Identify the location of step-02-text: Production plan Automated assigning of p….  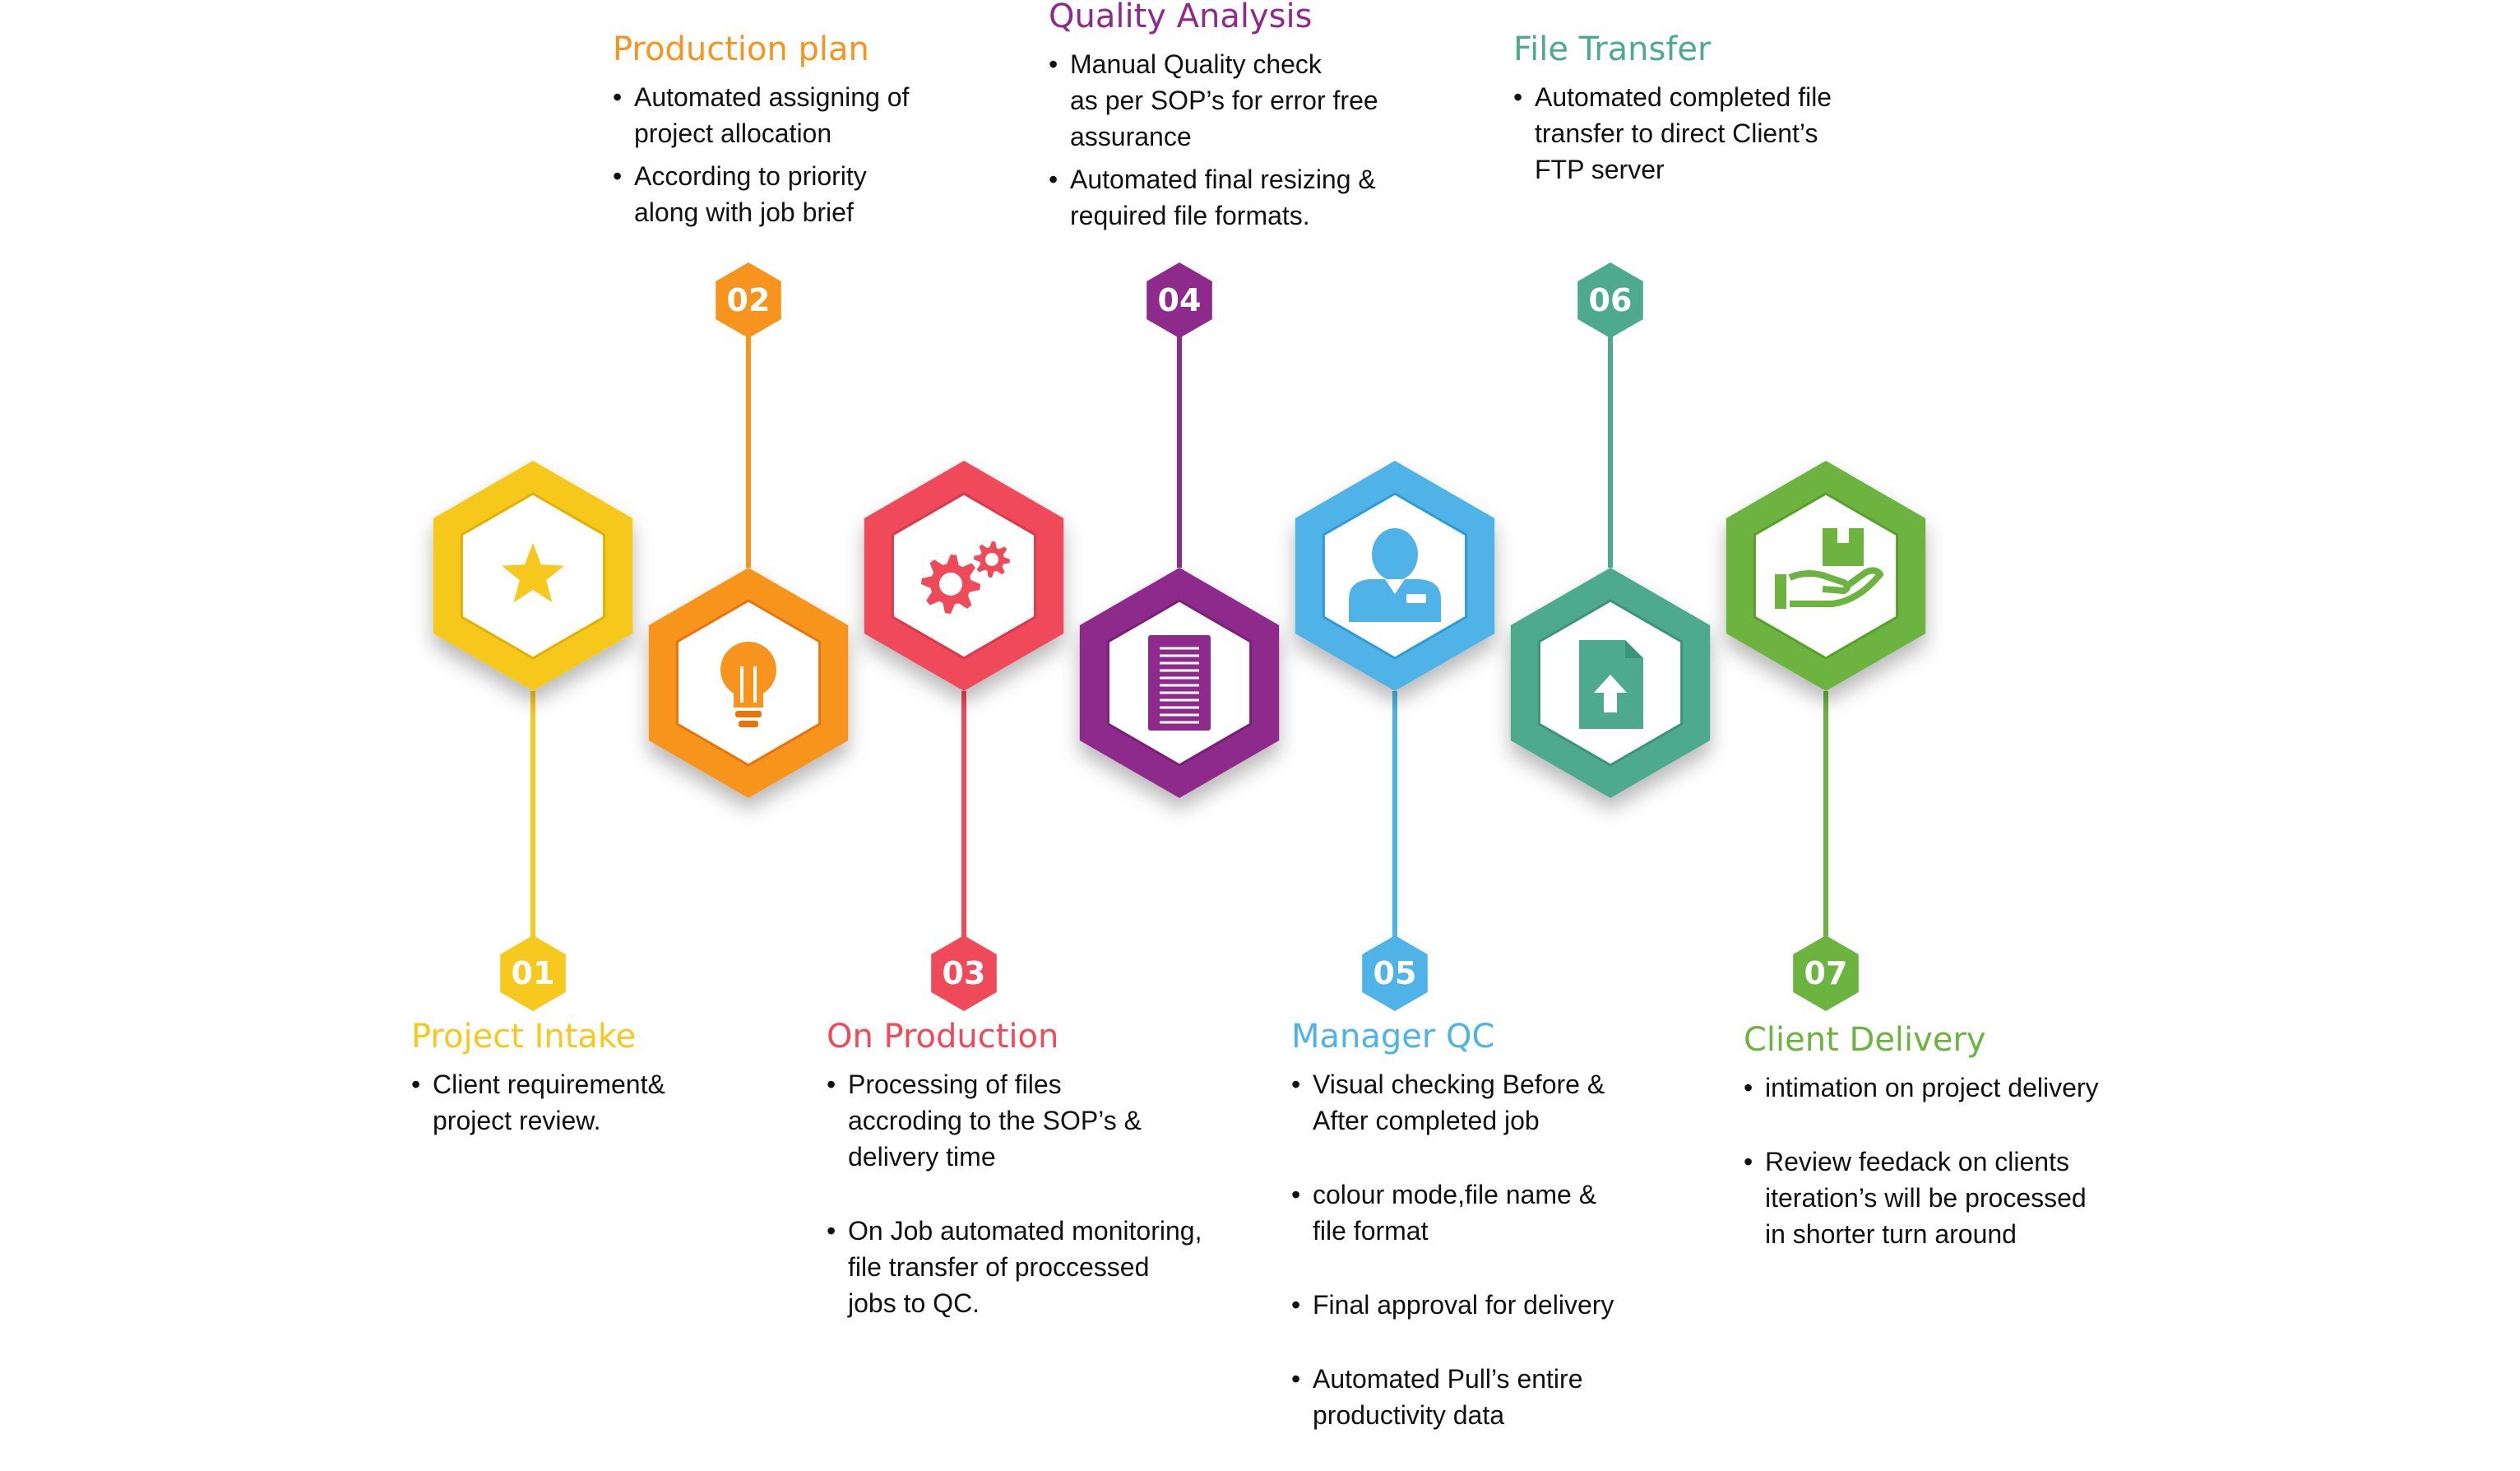
(843, 134).